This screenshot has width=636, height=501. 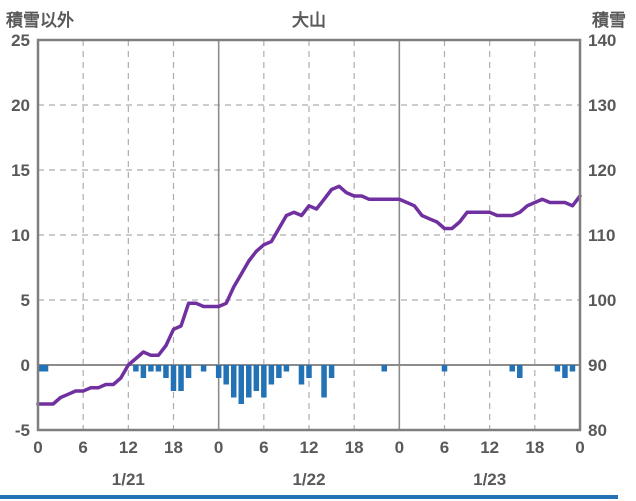 I want to click on y-right-tick-label: 130, so click(x=602, y=105).